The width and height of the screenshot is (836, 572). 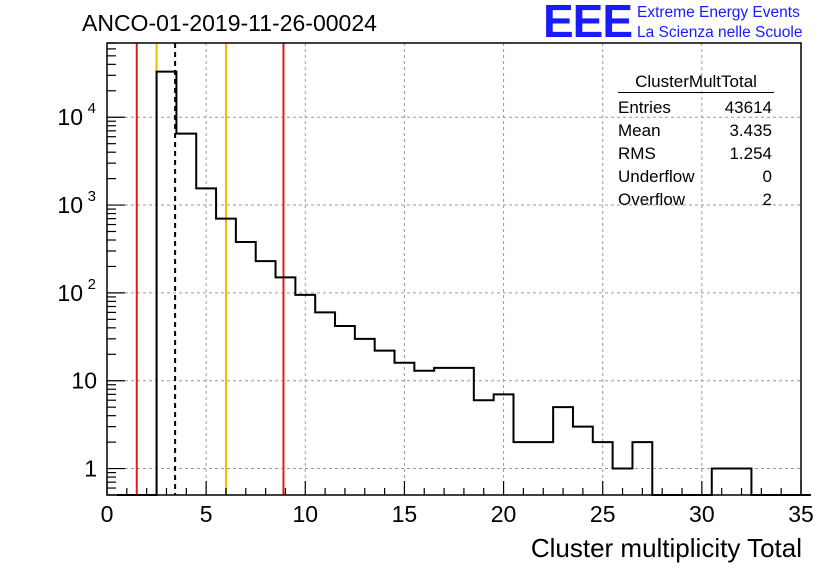 What do you see at coordinates (305, 514) in the screenshot?
I see `x-tick-label: 10` at bounding box center [305, 514].